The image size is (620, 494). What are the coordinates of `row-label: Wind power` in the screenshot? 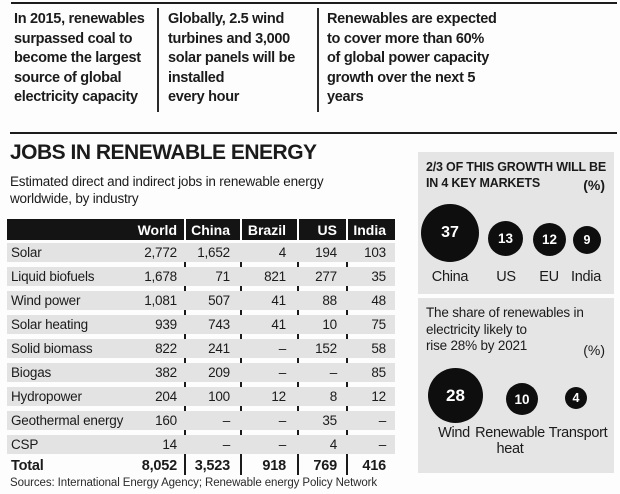 It's located at (46, 300).